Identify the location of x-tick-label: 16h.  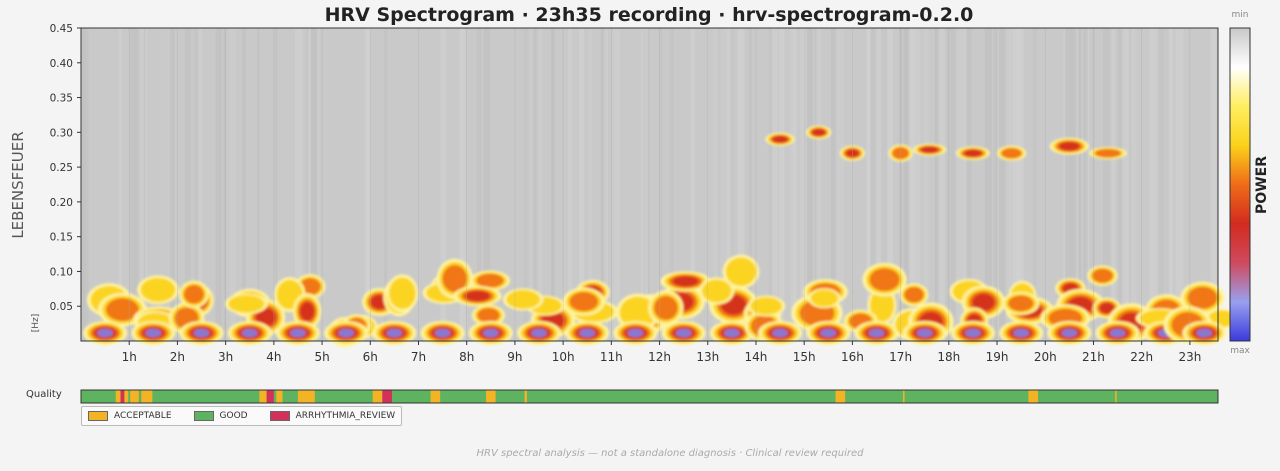
(852, 357).